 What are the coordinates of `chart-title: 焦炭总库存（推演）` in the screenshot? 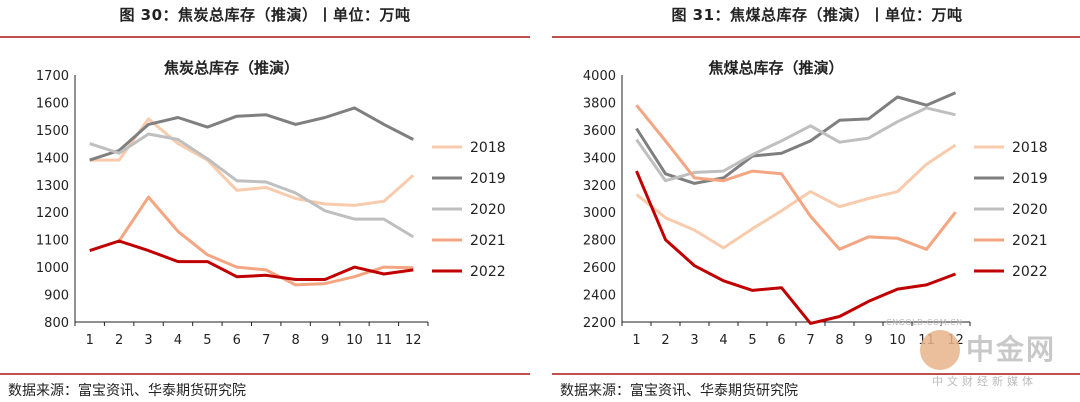 It's located at (231, 68).